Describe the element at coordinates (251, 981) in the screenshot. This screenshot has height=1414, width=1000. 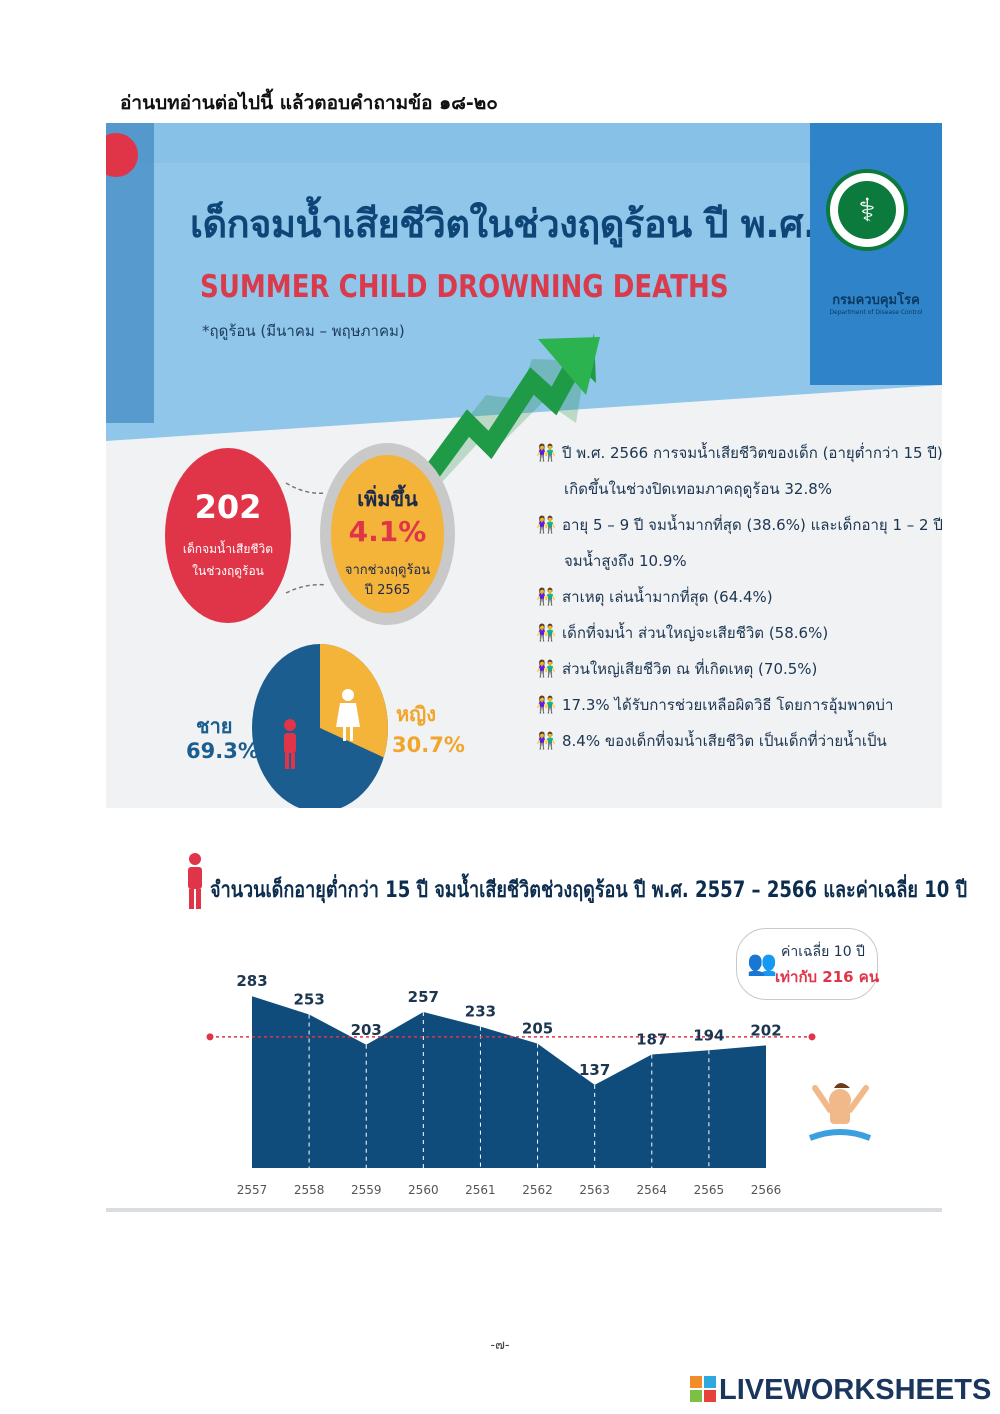
I see `value-label: 283` at that location.